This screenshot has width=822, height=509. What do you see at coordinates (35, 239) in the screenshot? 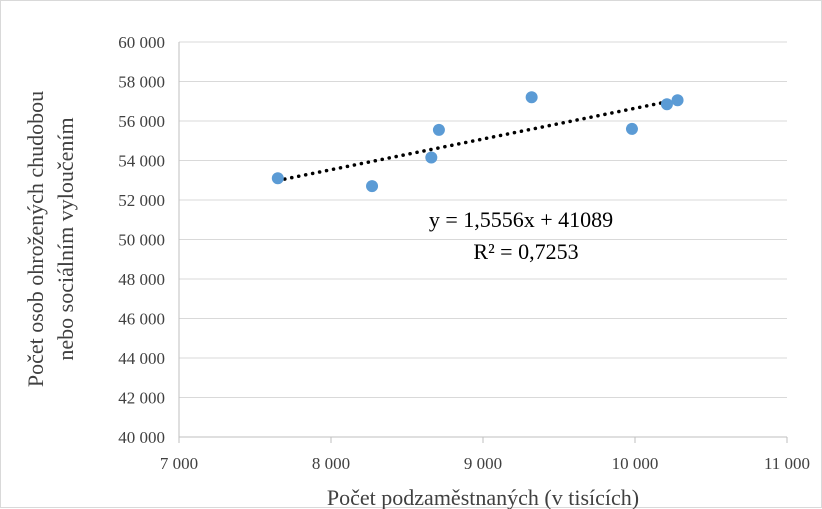
I see `y-axis-title-line-1: Počet osob ohrožených chudobou` at bounding box center [35, 239].